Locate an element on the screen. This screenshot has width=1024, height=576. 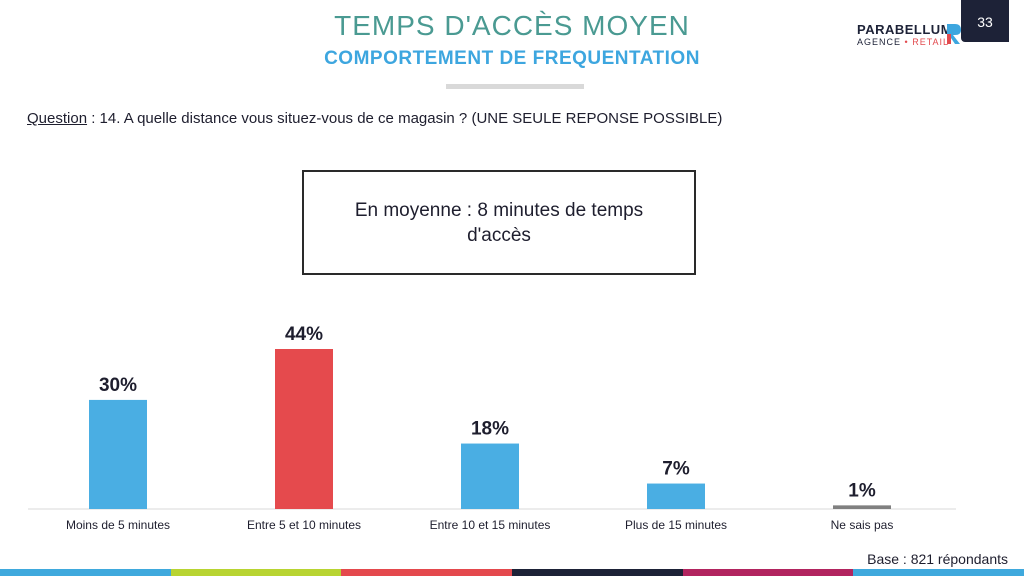
average-callout-text: En moyenne : 8 minutes de temps d'accès is located at coordinates (499, 222).